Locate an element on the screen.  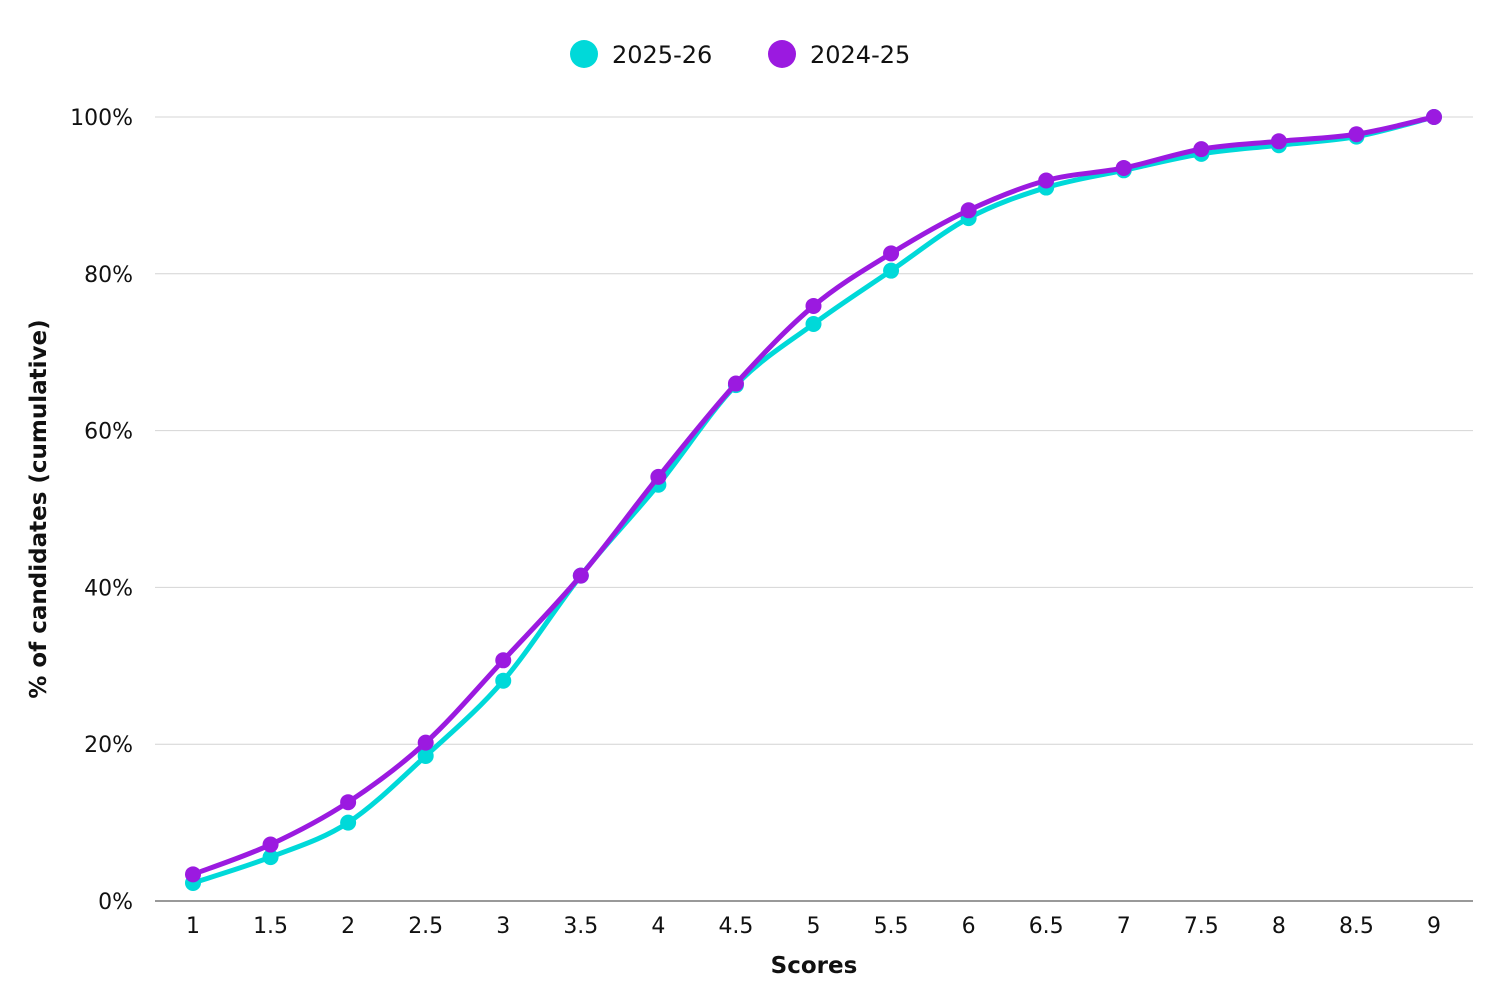
y-tick-label: 40% is located at coordinates (108, 588).